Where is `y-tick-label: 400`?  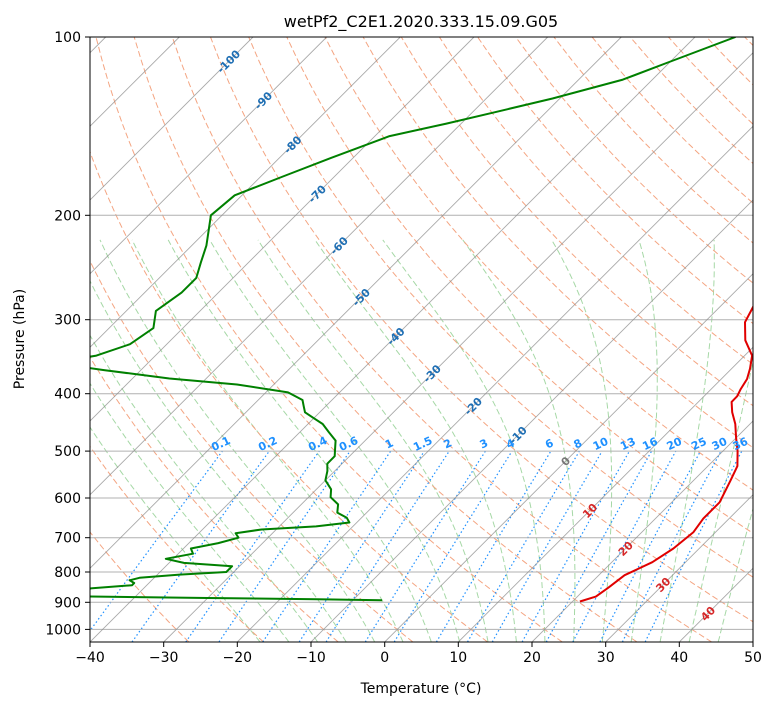 y-tick-label: 400 is located at coordinates (67, 395).